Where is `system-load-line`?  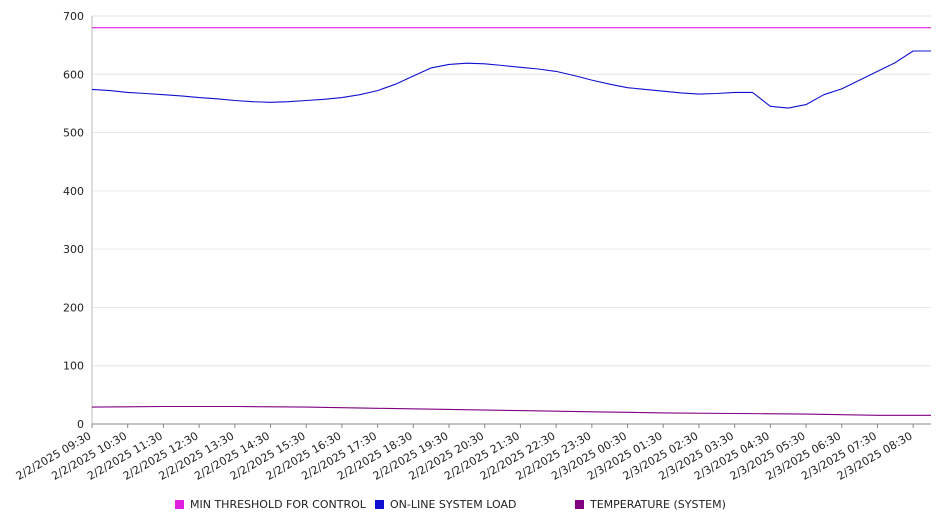
system-load-line is located at coordinates (511, 79).